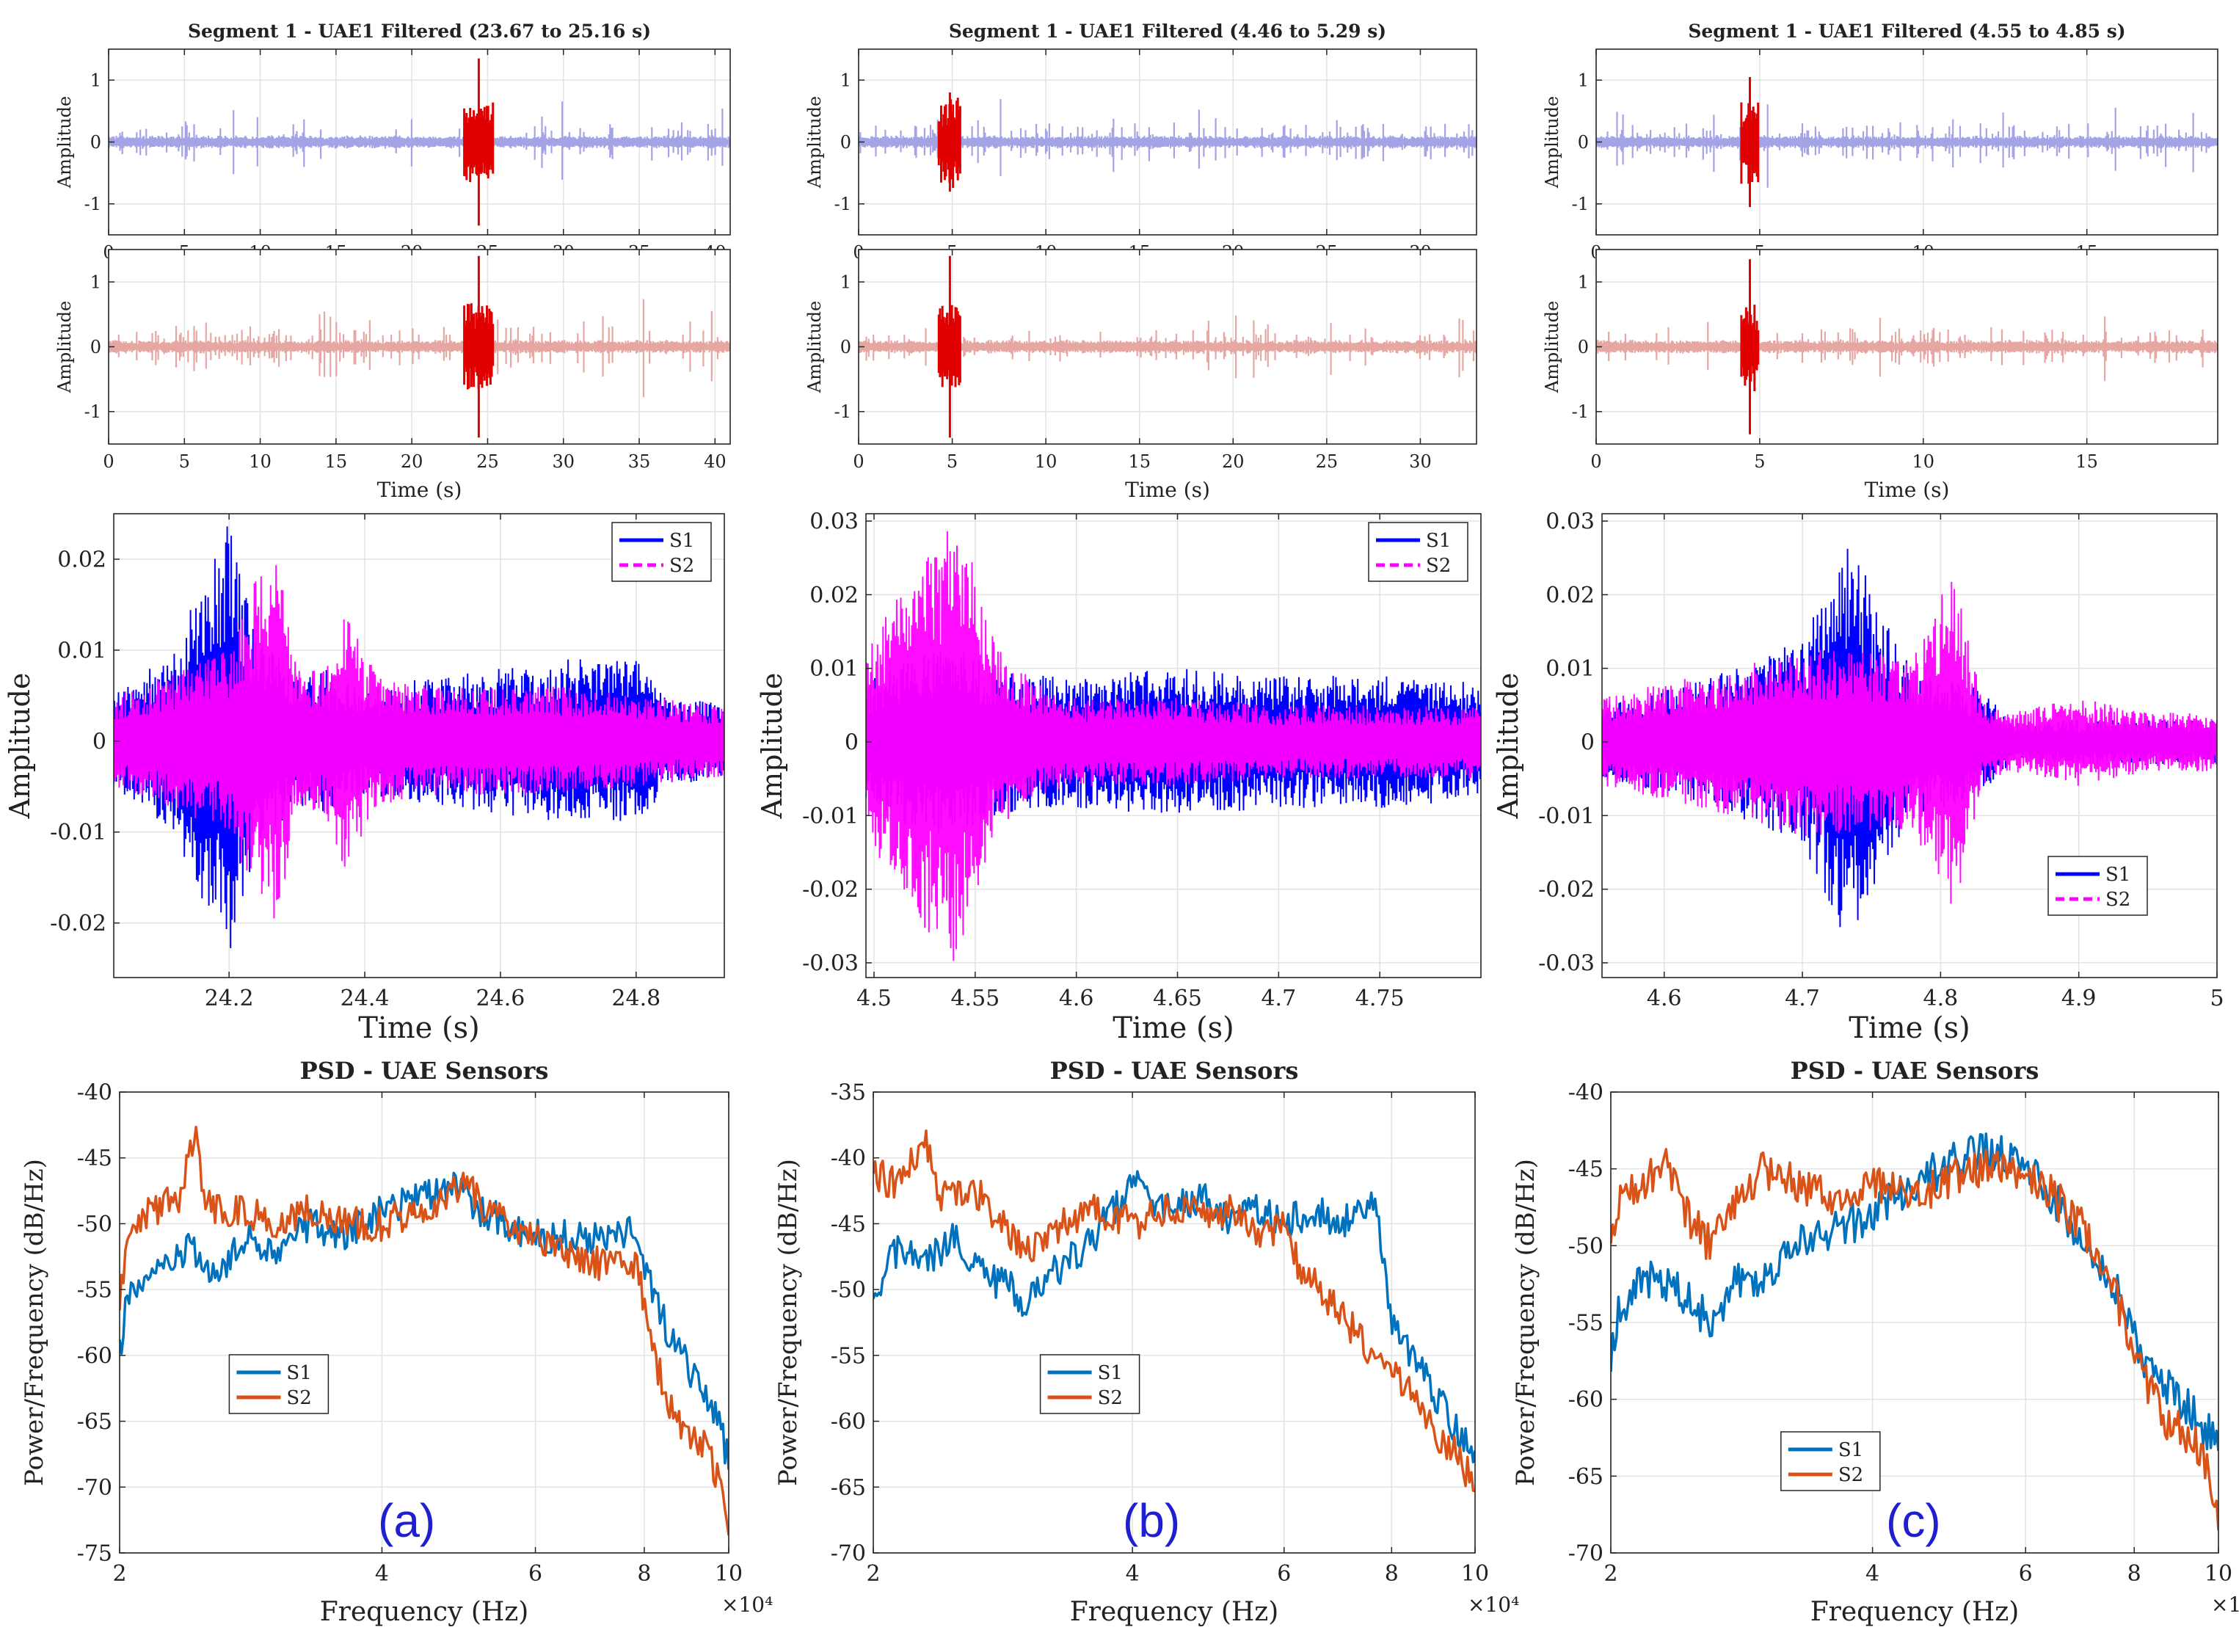 The height and width of the screenshot is (1652, 2239). What do you see at coordinates (1178, 998) in the screenshot?
I see `x-tick-label: 4.65` at bounding box center [1178, 998].